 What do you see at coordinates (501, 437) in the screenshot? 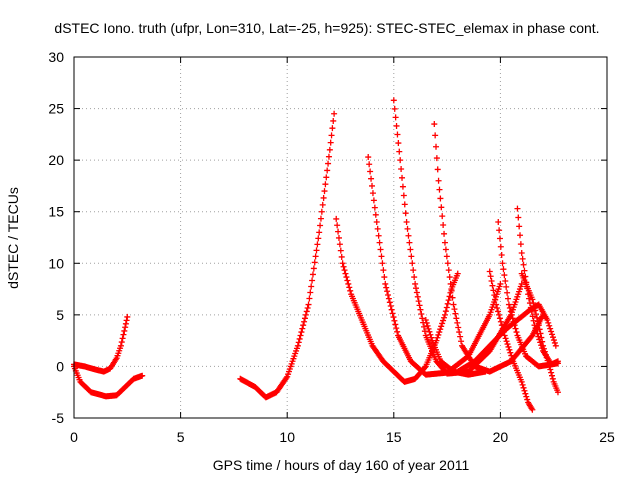
I see `x-tick-label: 20` at bounding box center [501, 437].